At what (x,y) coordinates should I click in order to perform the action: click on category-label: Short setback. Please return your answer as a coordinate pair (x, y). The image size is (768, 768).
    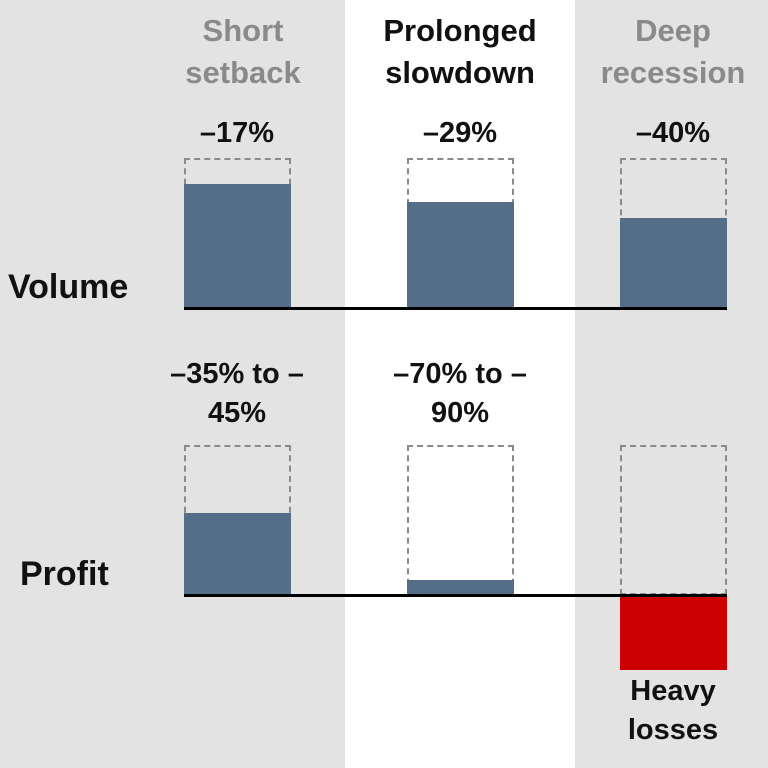
    Looking at the image, I should click on (243, 51).